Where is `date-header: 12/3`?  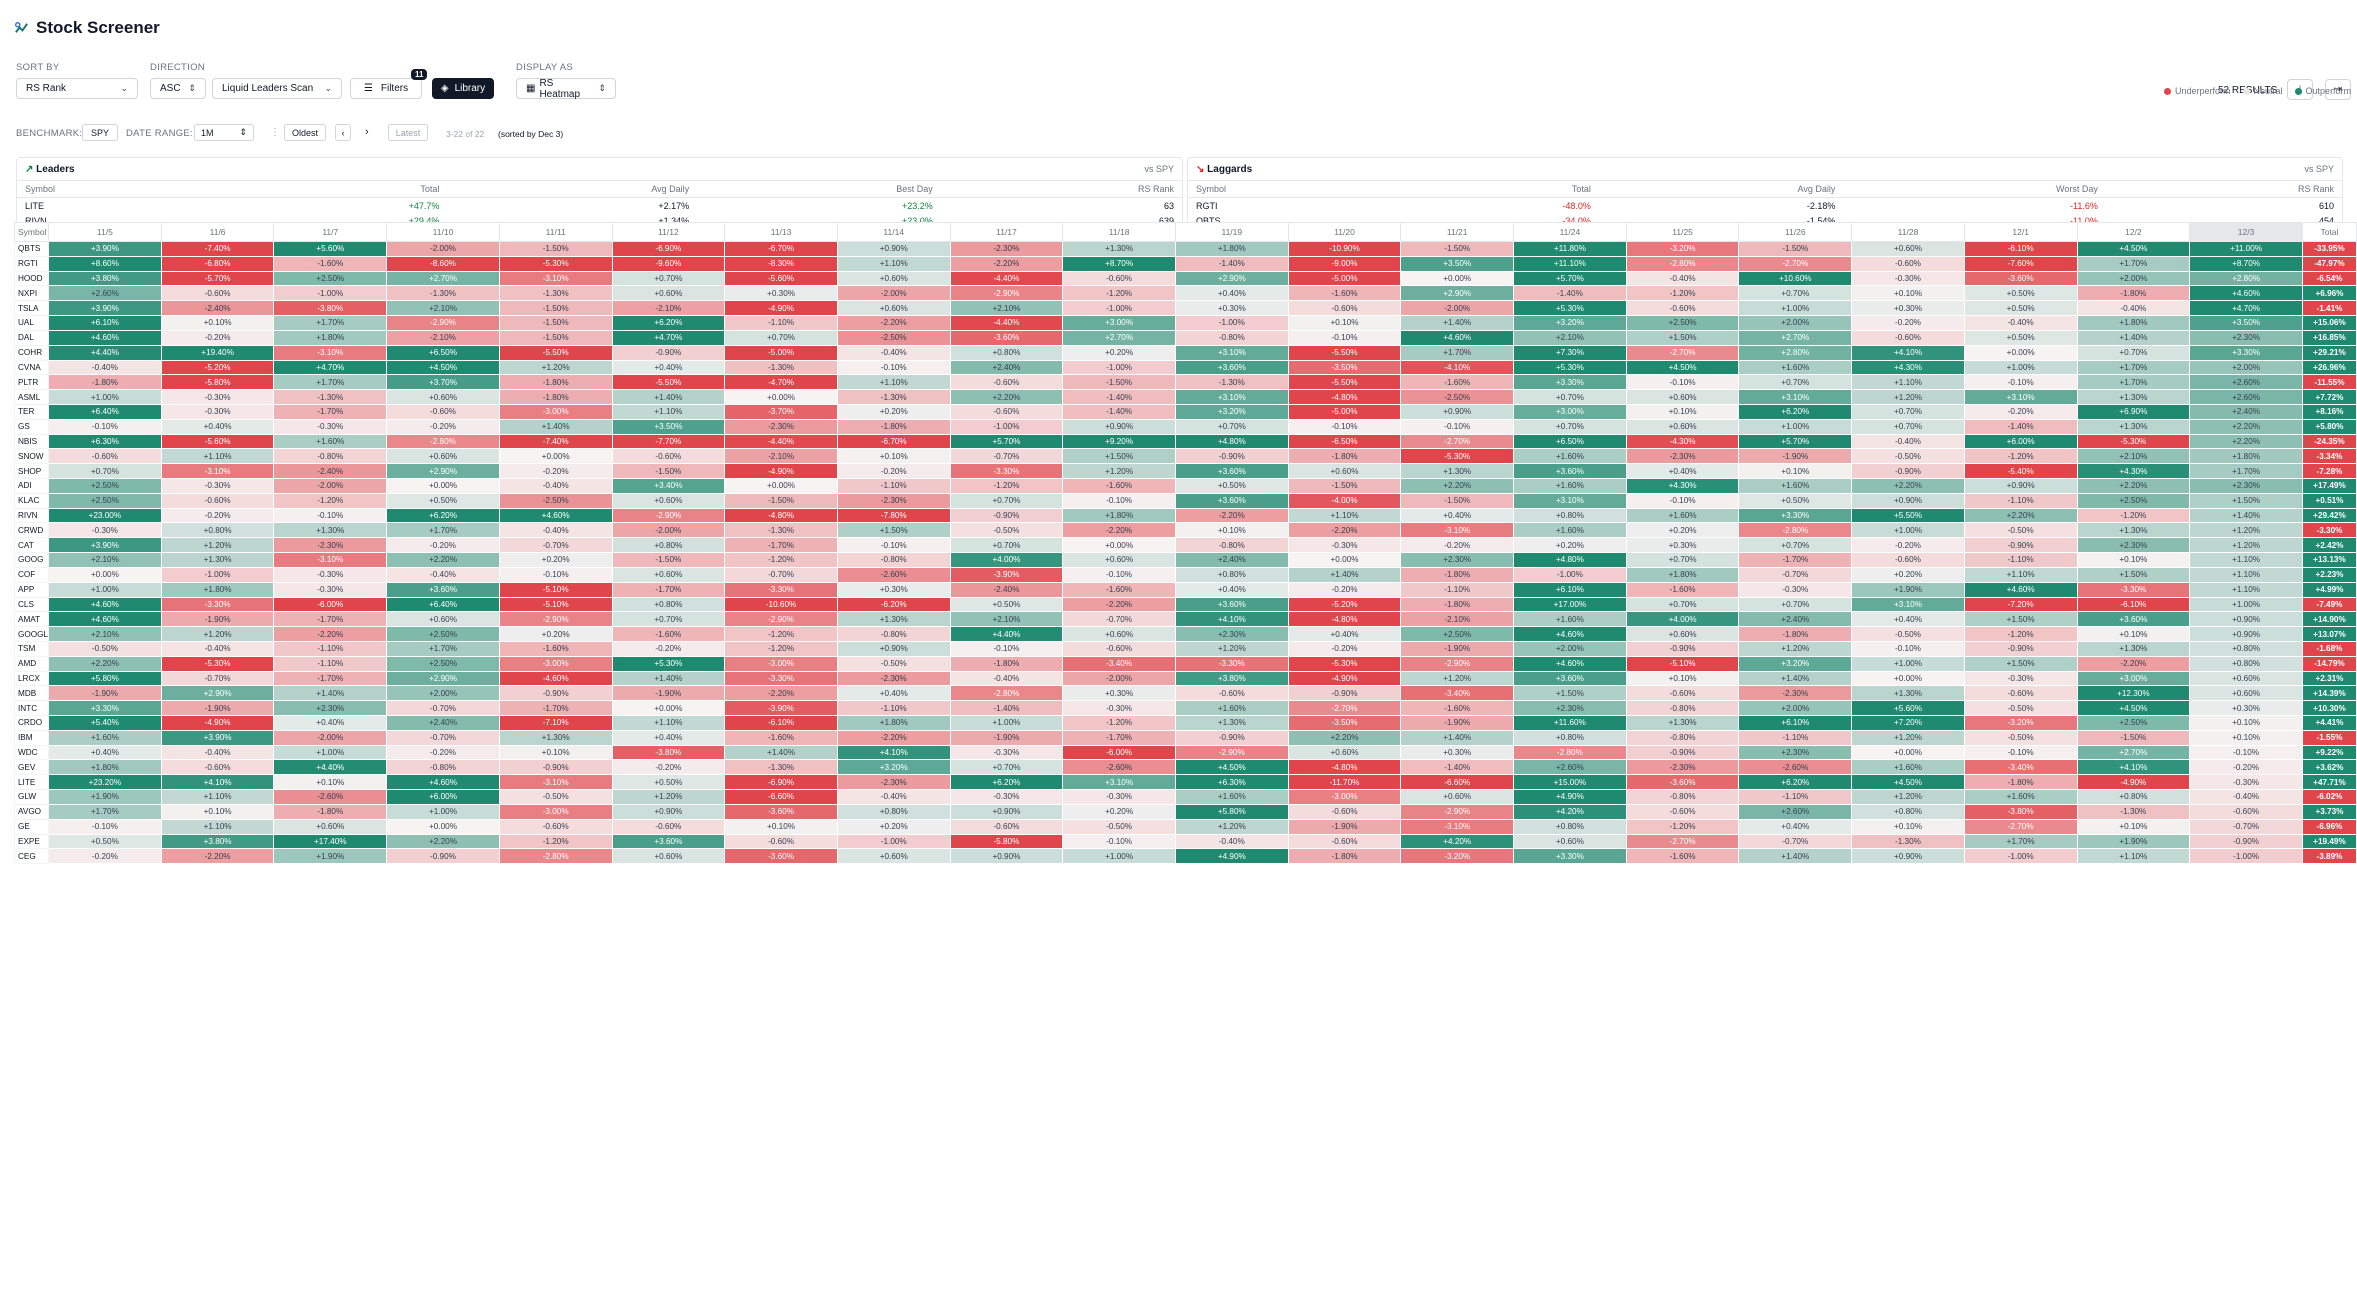 date-header: 12/3 is located at coordinates (2246, 232).